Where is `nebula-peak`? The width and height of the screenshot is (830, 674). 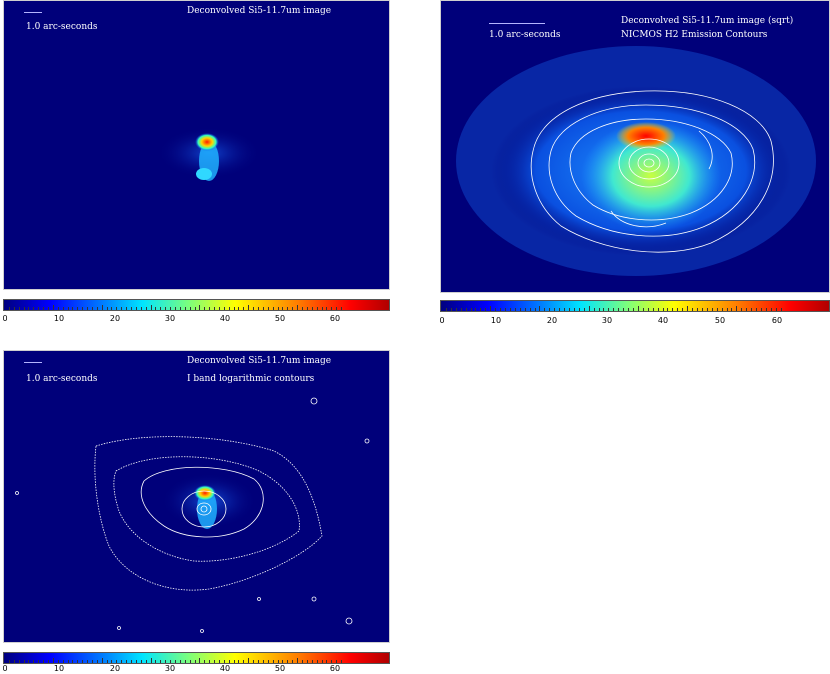 nebula-peak is located at coordinates (646, 136).